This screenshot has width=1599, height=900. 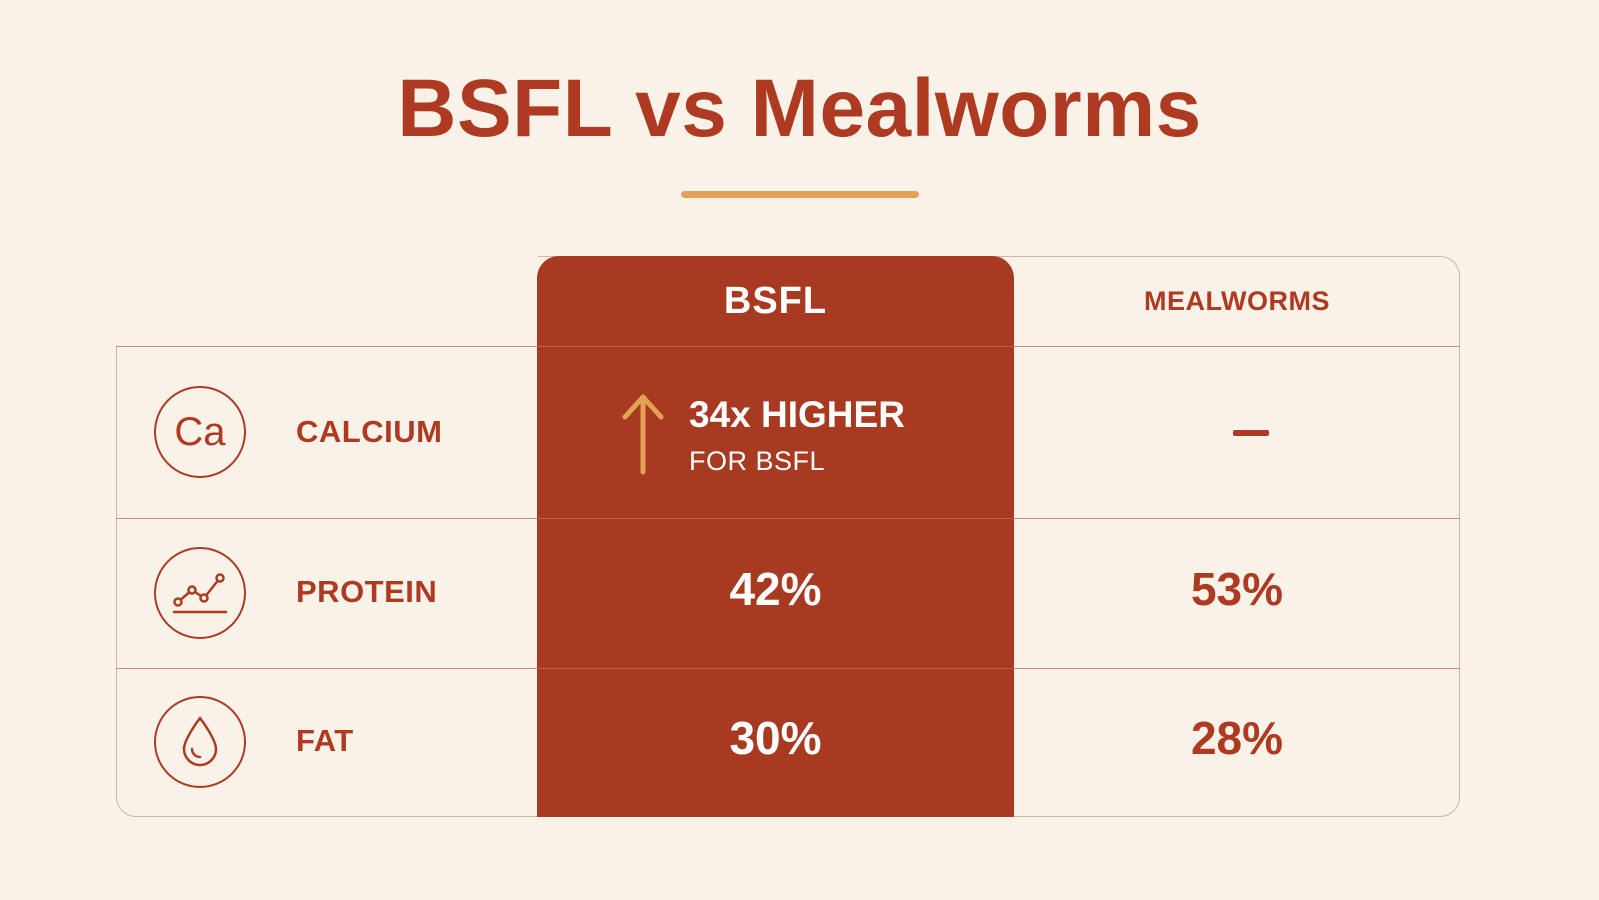 What do you see at coordinates (325, 740) in the screenshot?
I see `row-label-fat: FAT` at bounding box center [325, 740].